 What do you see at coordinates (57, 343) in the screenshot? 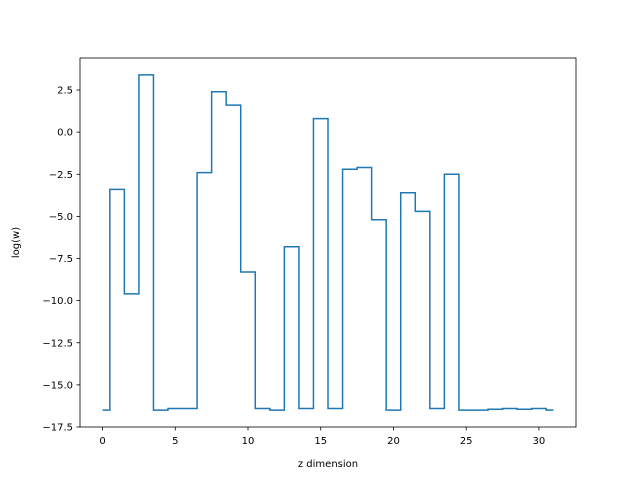
I see `y-tick-label: −12.5` at bounding box center [57, 343].